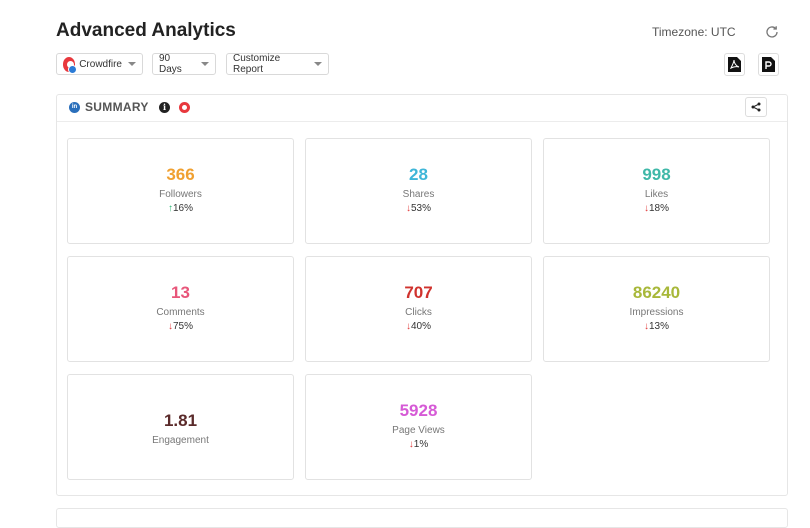 This screenshot has height=528, width=810. I want to click on account-dropdown: Crowdfire, so click(99, 64).